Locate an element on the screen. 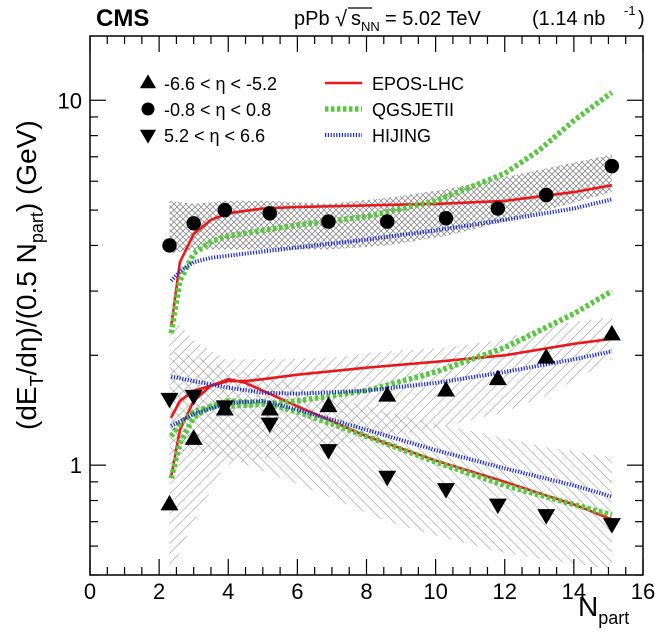 The image size is (655, 634). x-axis-title: Npart is located at coordinates (603, 609).